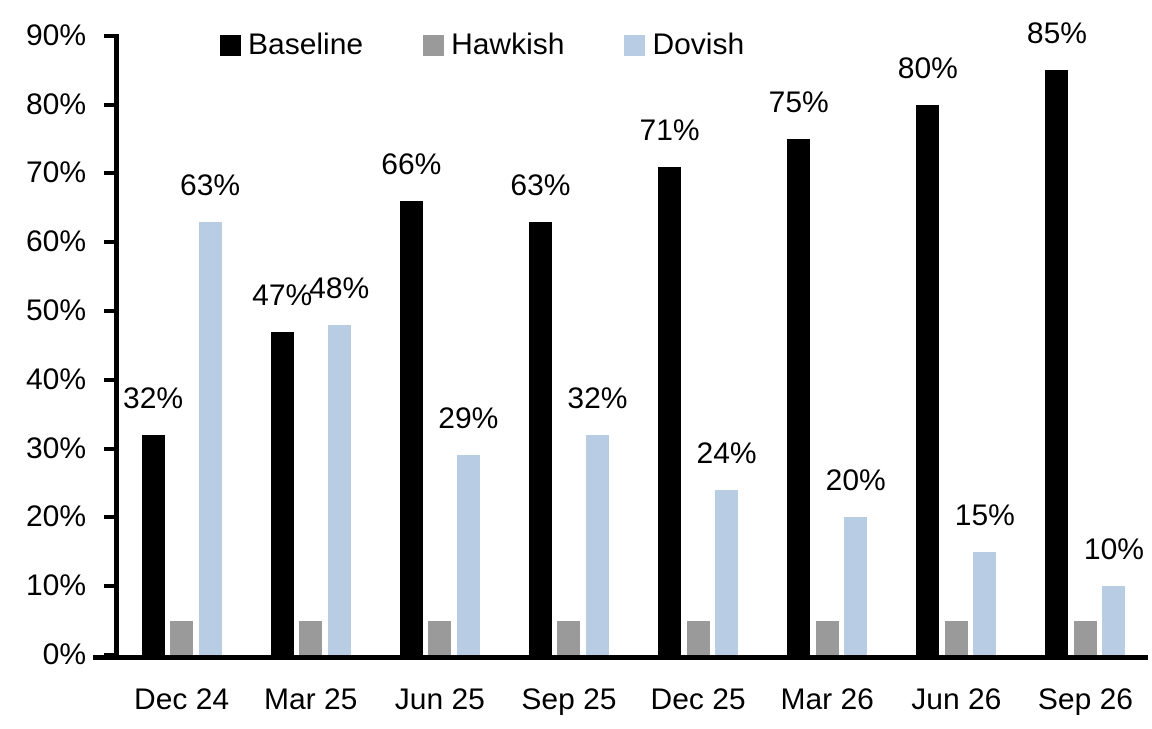  I want to click on data-label-baseline-7: 80%, so click(927, 68).